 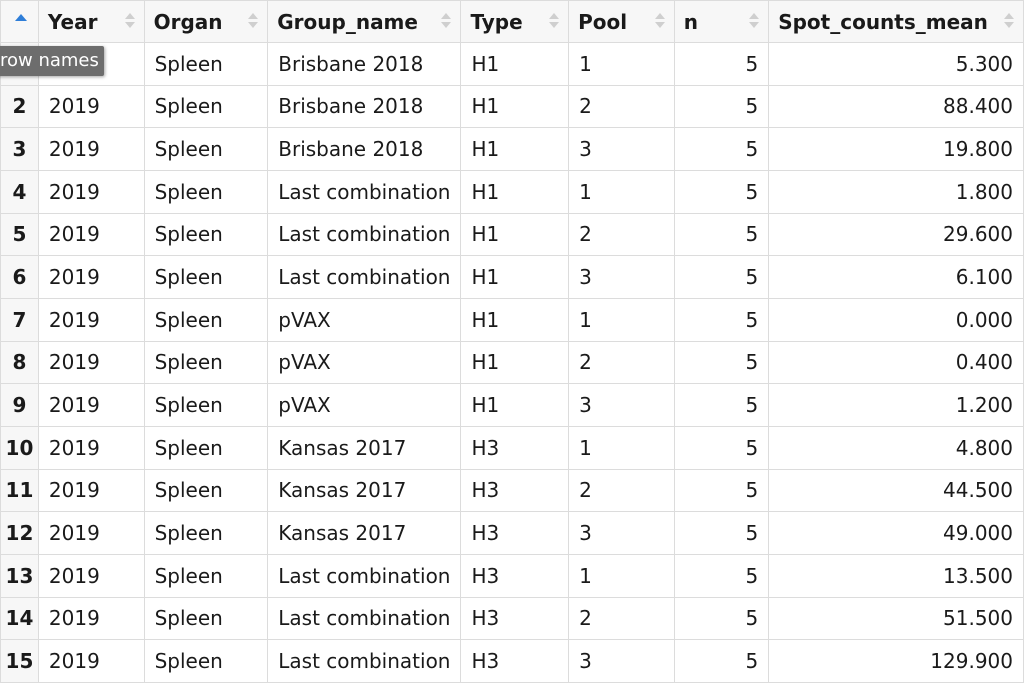 What do you see at coordinates (883, 21) in the screenshot?
I see `column-header-label: Spot_counts_mean` at bounding box center [883, 21].